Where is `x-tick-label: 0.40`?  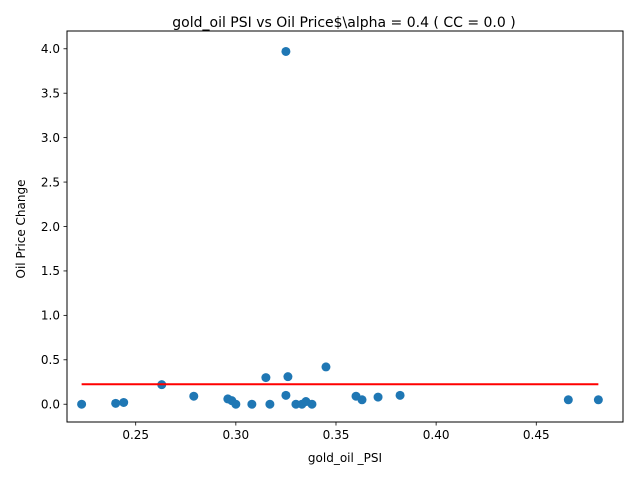 x-tick-label: 0.40 is located at coordinates (436, 435).